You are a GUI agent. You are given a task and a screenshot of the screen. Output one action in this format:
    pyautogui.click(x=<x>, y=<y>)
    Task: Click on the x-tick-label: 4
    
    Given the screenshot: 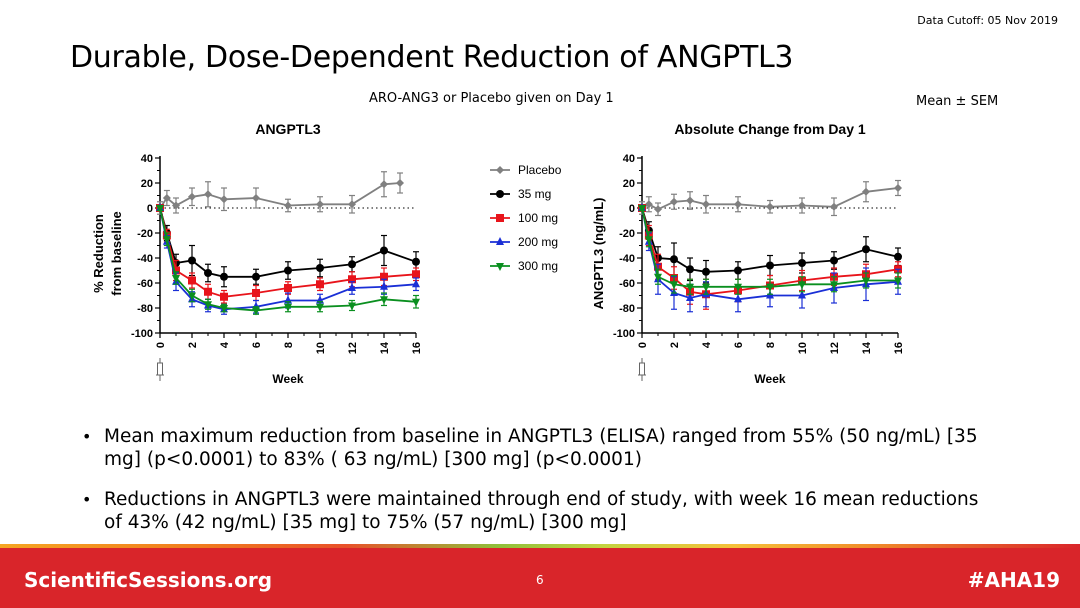 What is the action you would take?
    pyautogui.click(x=707, y=344)
    